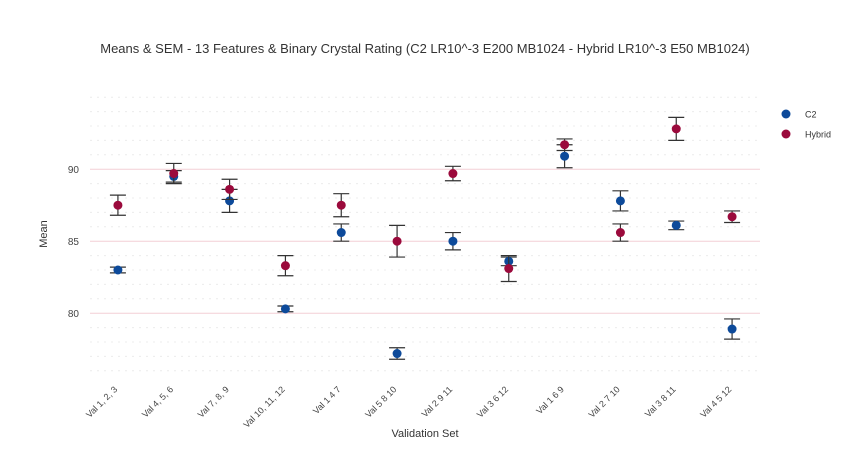 This screenshot has width=849, height=450. I want to click on x-tick-label: Val 3 8 11, so click(660, 401).